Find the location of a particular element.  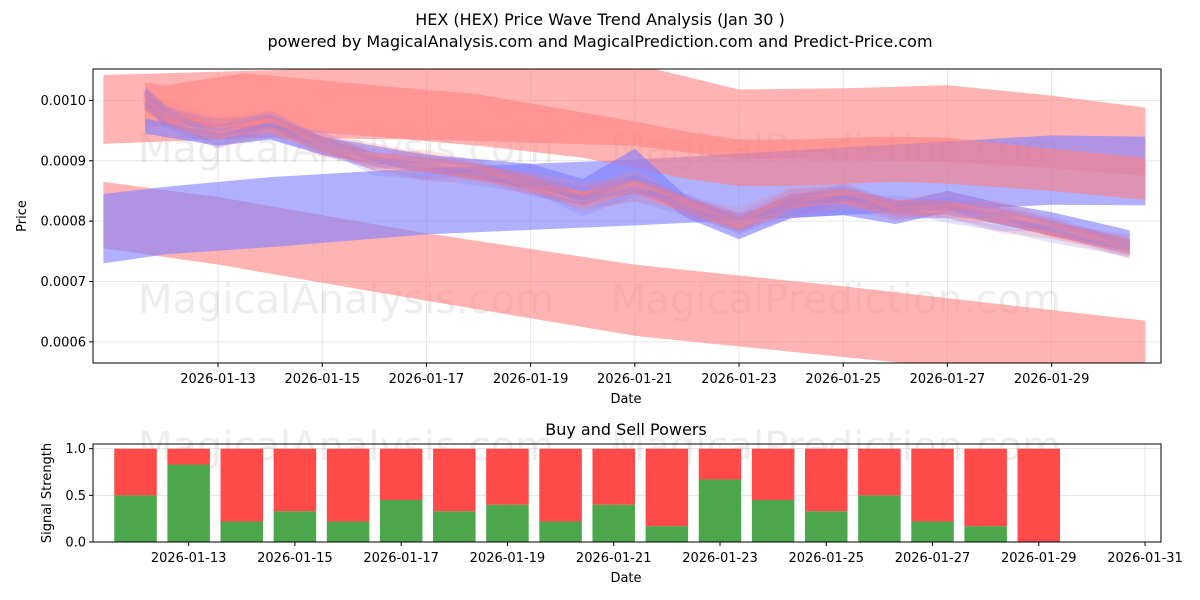

top-x-tick-label: 2026-01-15 is located at coordinates (322, 379).